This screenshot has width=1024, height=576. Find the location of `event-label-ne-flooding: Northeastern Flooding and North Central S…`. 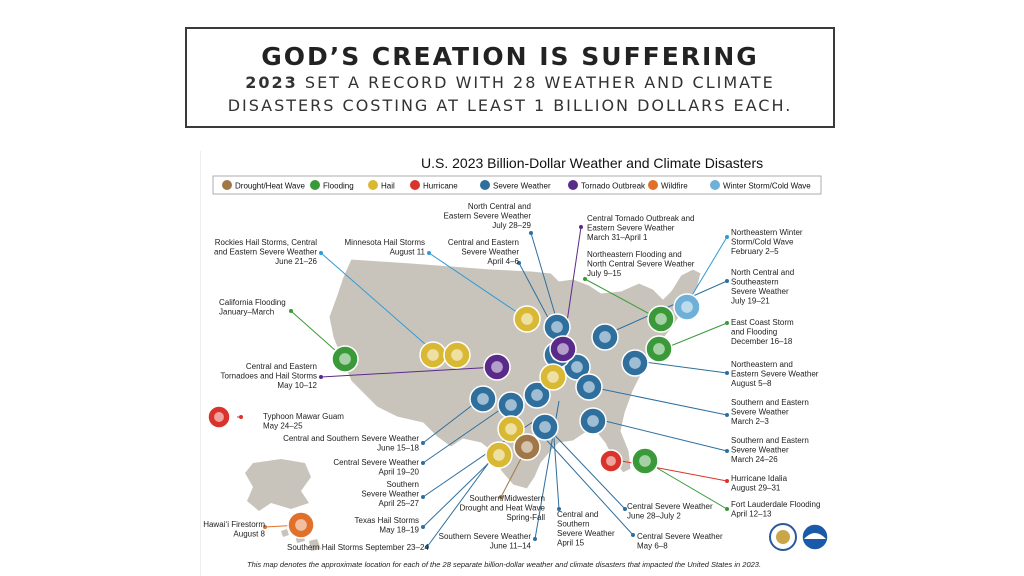

event-label-ne-flooding: Northeastern Flooding and North Central S… is located at coordinates (641, 264).